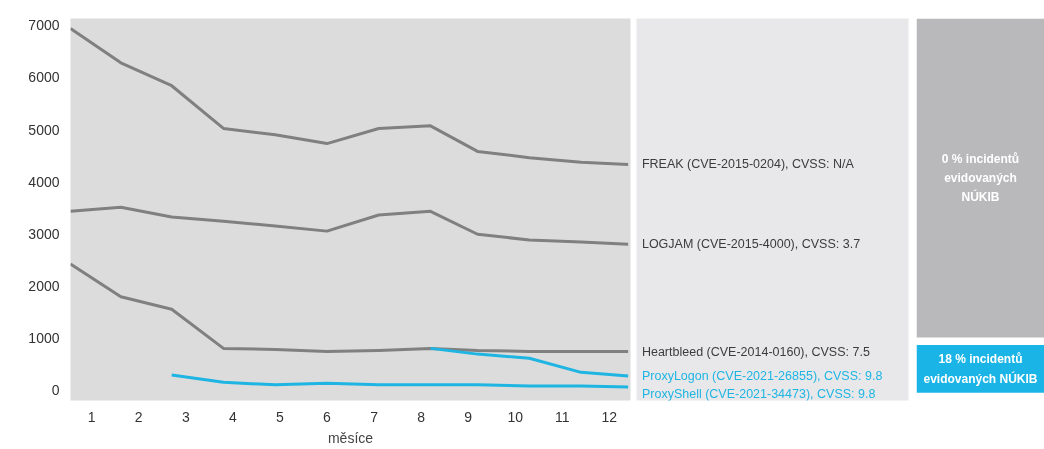 The image size is (1044, 449). What do you see at coordinates (138, 416) in the screenshot?
I see `x-tick-label: 2` at bounding box center [138, 416].